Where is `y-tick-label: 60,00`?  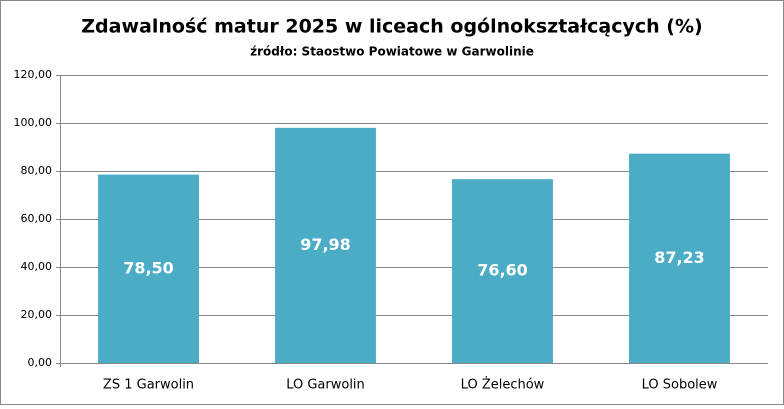
y-tick-label: 60,00 is located at coordinates (37, 218).